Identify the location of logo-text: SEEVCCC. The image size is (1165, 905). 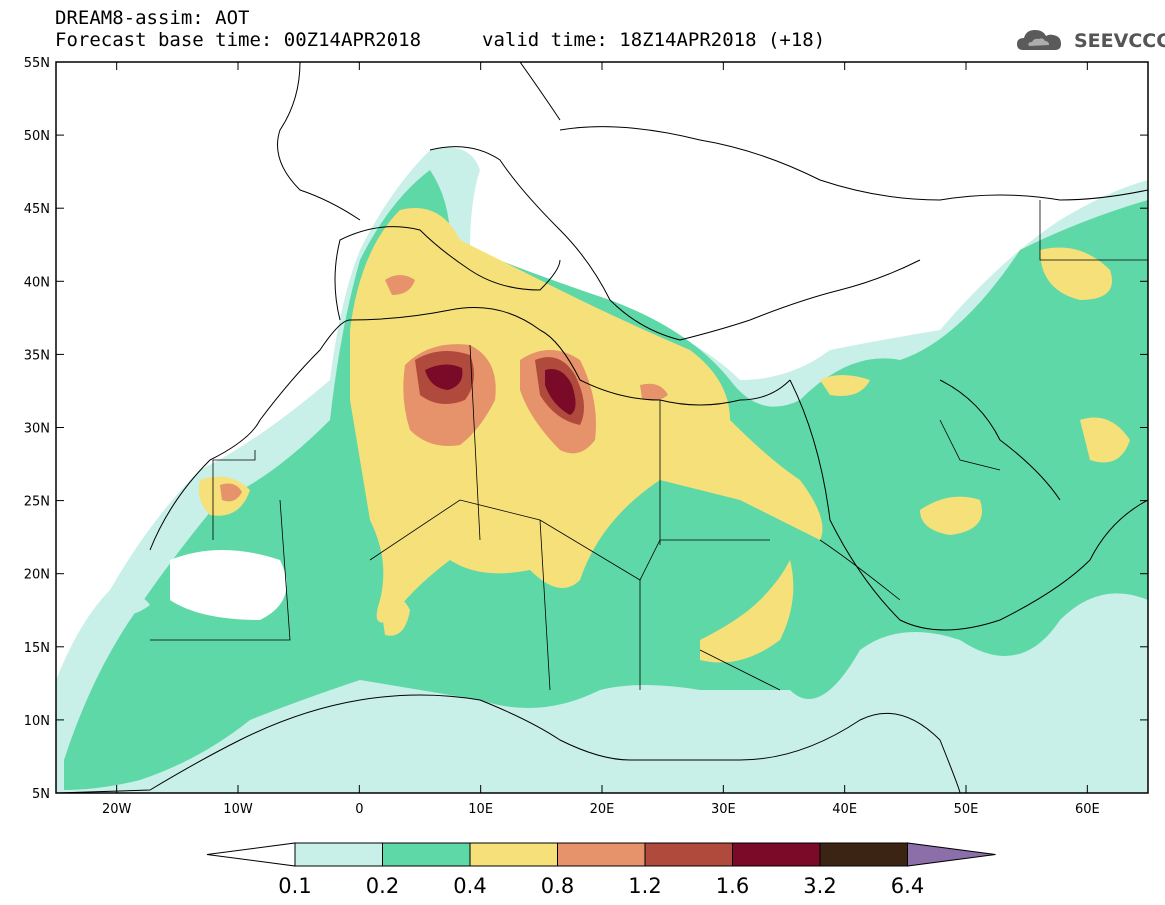
(1119, 41).